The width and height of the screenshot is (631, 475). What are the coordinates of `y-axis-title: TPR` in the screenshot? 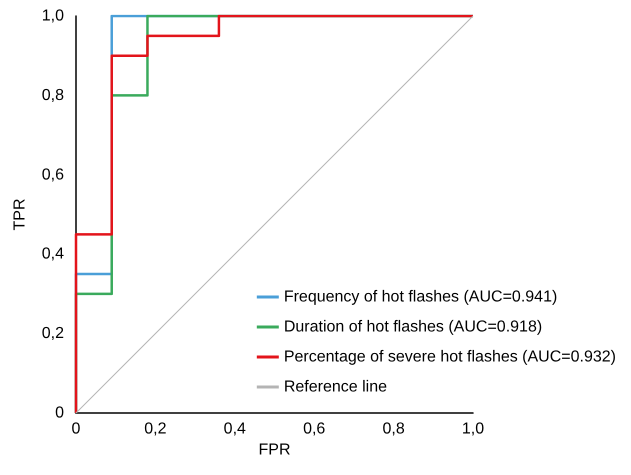 It's located at (20, 214).